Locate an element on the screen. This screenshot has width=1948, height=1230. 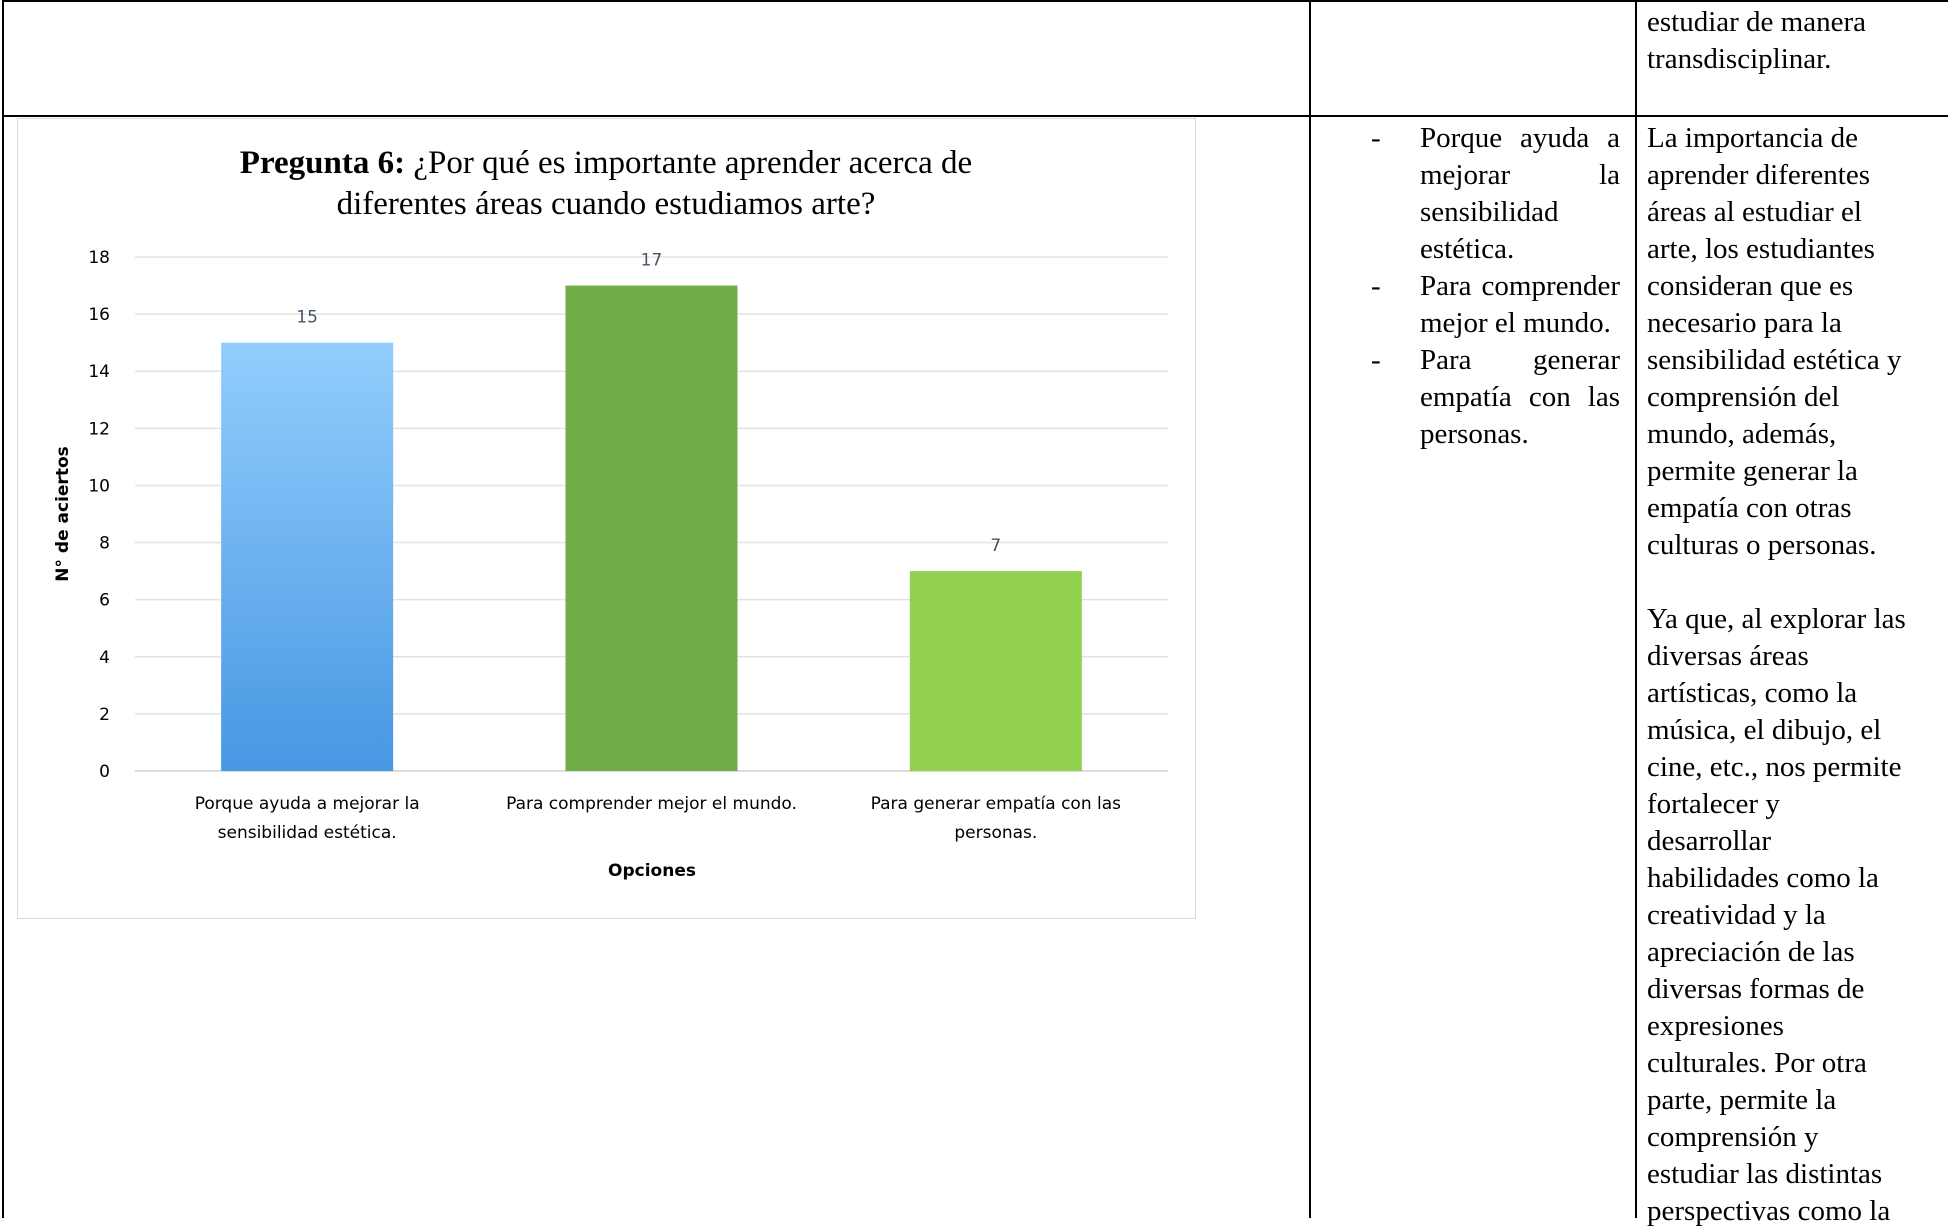
y-tick-label: 12 is located at coordinates (99, 429).